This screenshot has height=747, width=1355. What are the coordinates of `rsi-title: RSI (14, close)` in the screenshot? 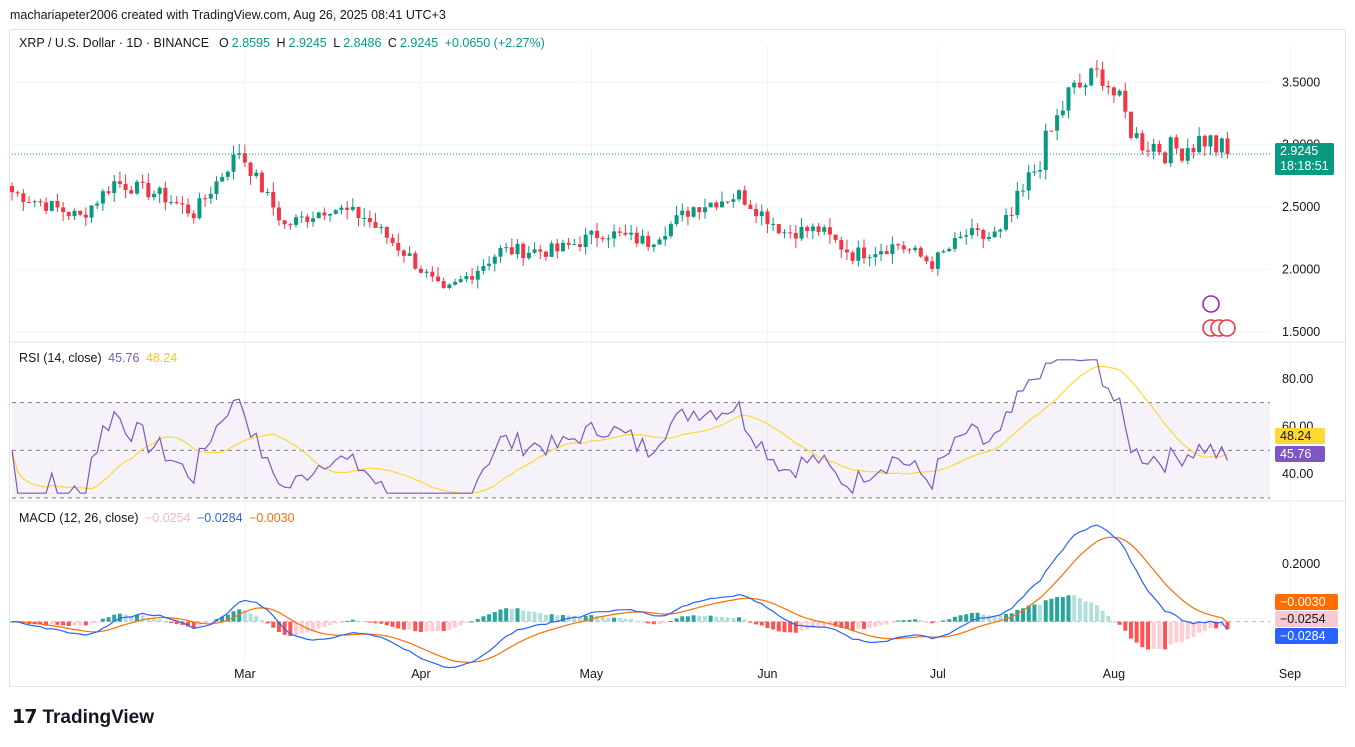 It's located at (60, 358).